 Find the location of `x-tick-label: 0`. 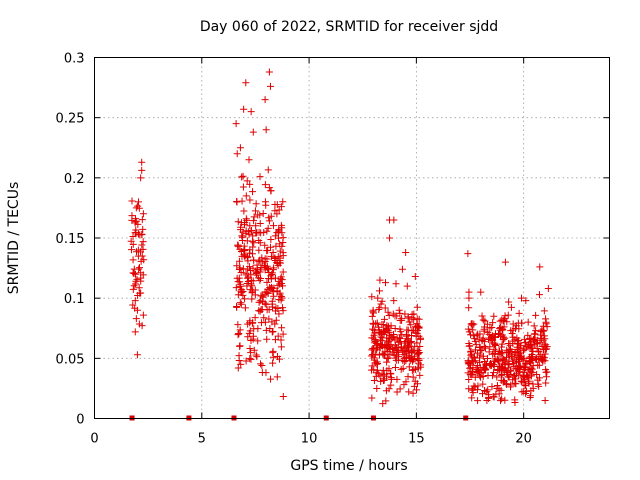

x-tick-label: 0 is located at coordinates (94, 439).